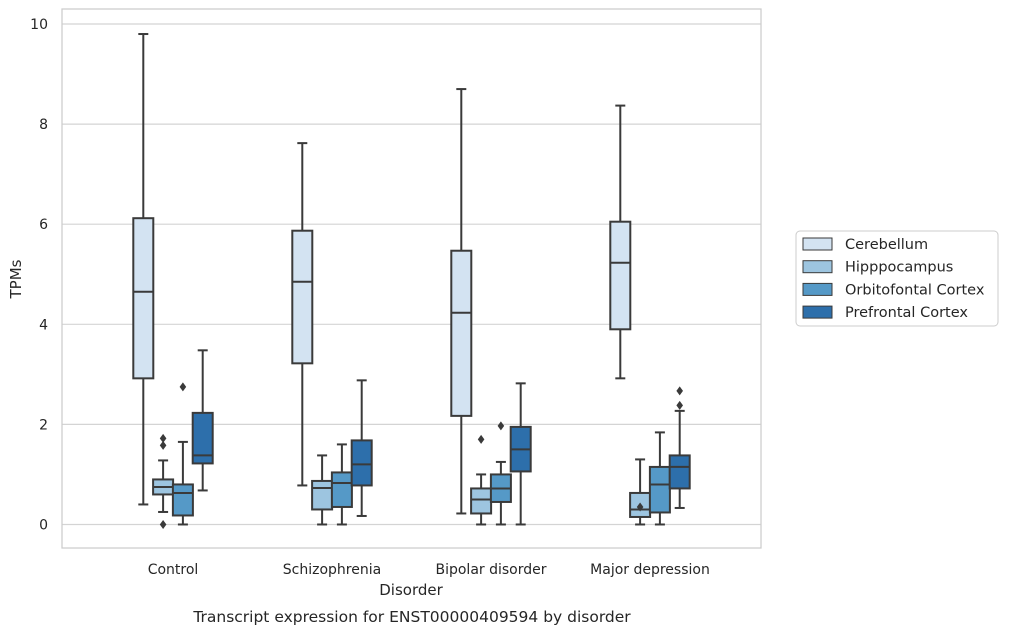 The image size is (1009, 634). I want to click on y-tick-label: 8, so click(43, 125).